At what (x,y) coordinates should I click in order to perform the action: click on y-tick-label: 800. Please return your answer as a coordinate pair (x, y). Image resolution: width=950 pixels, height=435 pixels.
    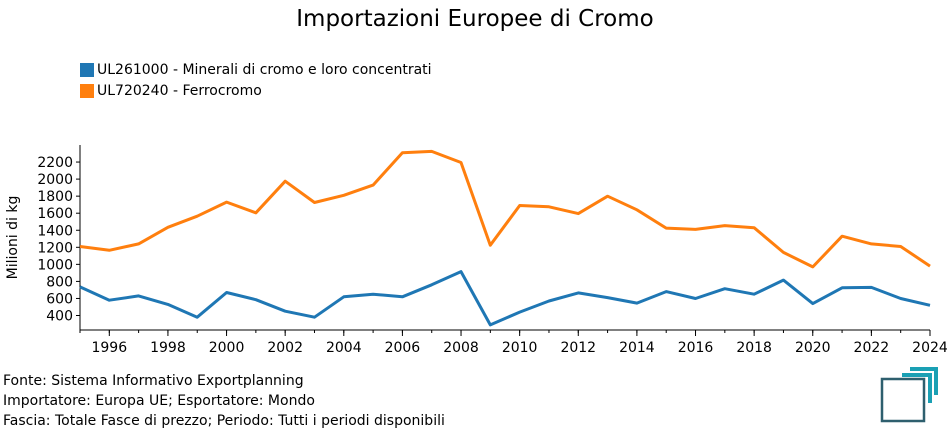
    Looking at the image, I should click on (59, 282).